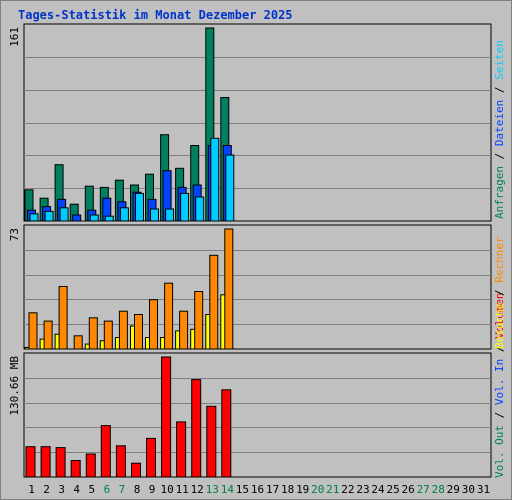 This screenshot has width=512, height=500. Describe the element at coordinates (302, 489) in the screenshot. I see `x-tick-label: 19` at that location.